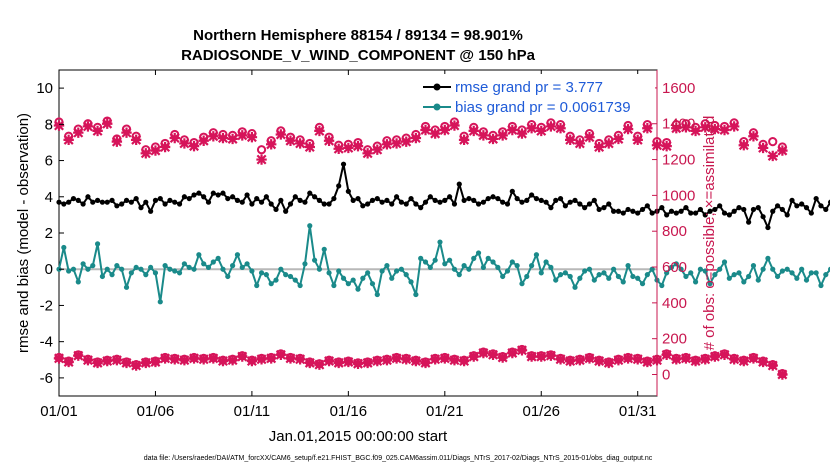 This screenshot has height=470, width=830. What do you see at coordinates (674, 339) in the screenshot?
I see `y-right-tick-label: 200` at bounding box center [674, 339].